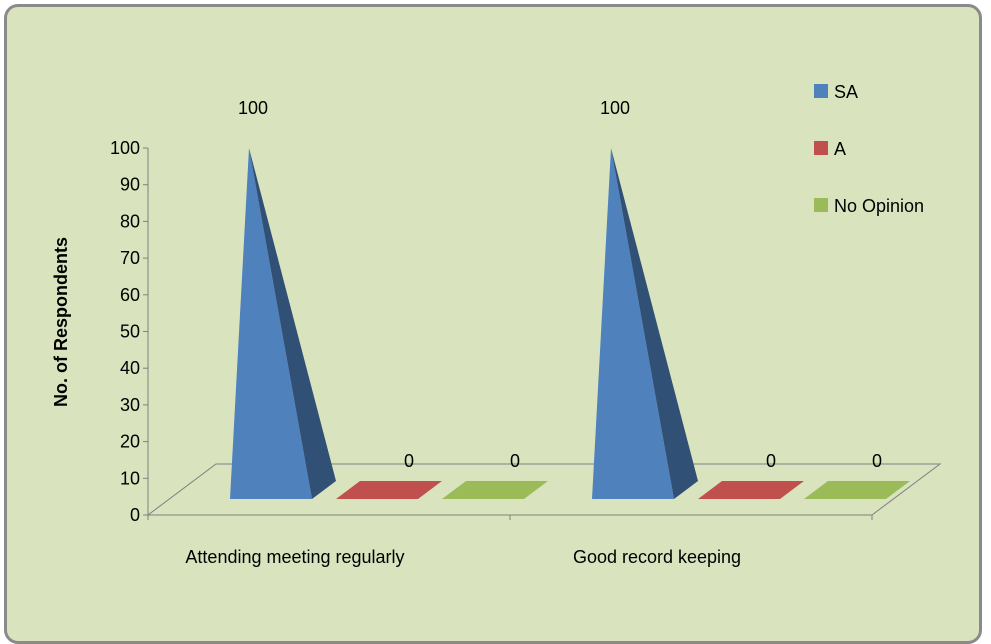 The image size is (991, 644). What do you see at coordinates (130, 221) in the screenshot?
I see `y-tick-label: 80` at bounding box center [130, 221].